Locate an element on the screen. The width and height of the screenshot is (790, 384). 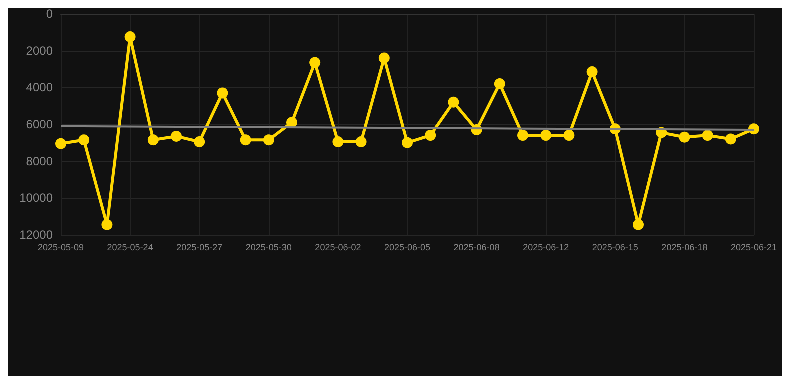
x-tick-label: 2025-06-12 is located at coordinates (546, 247).